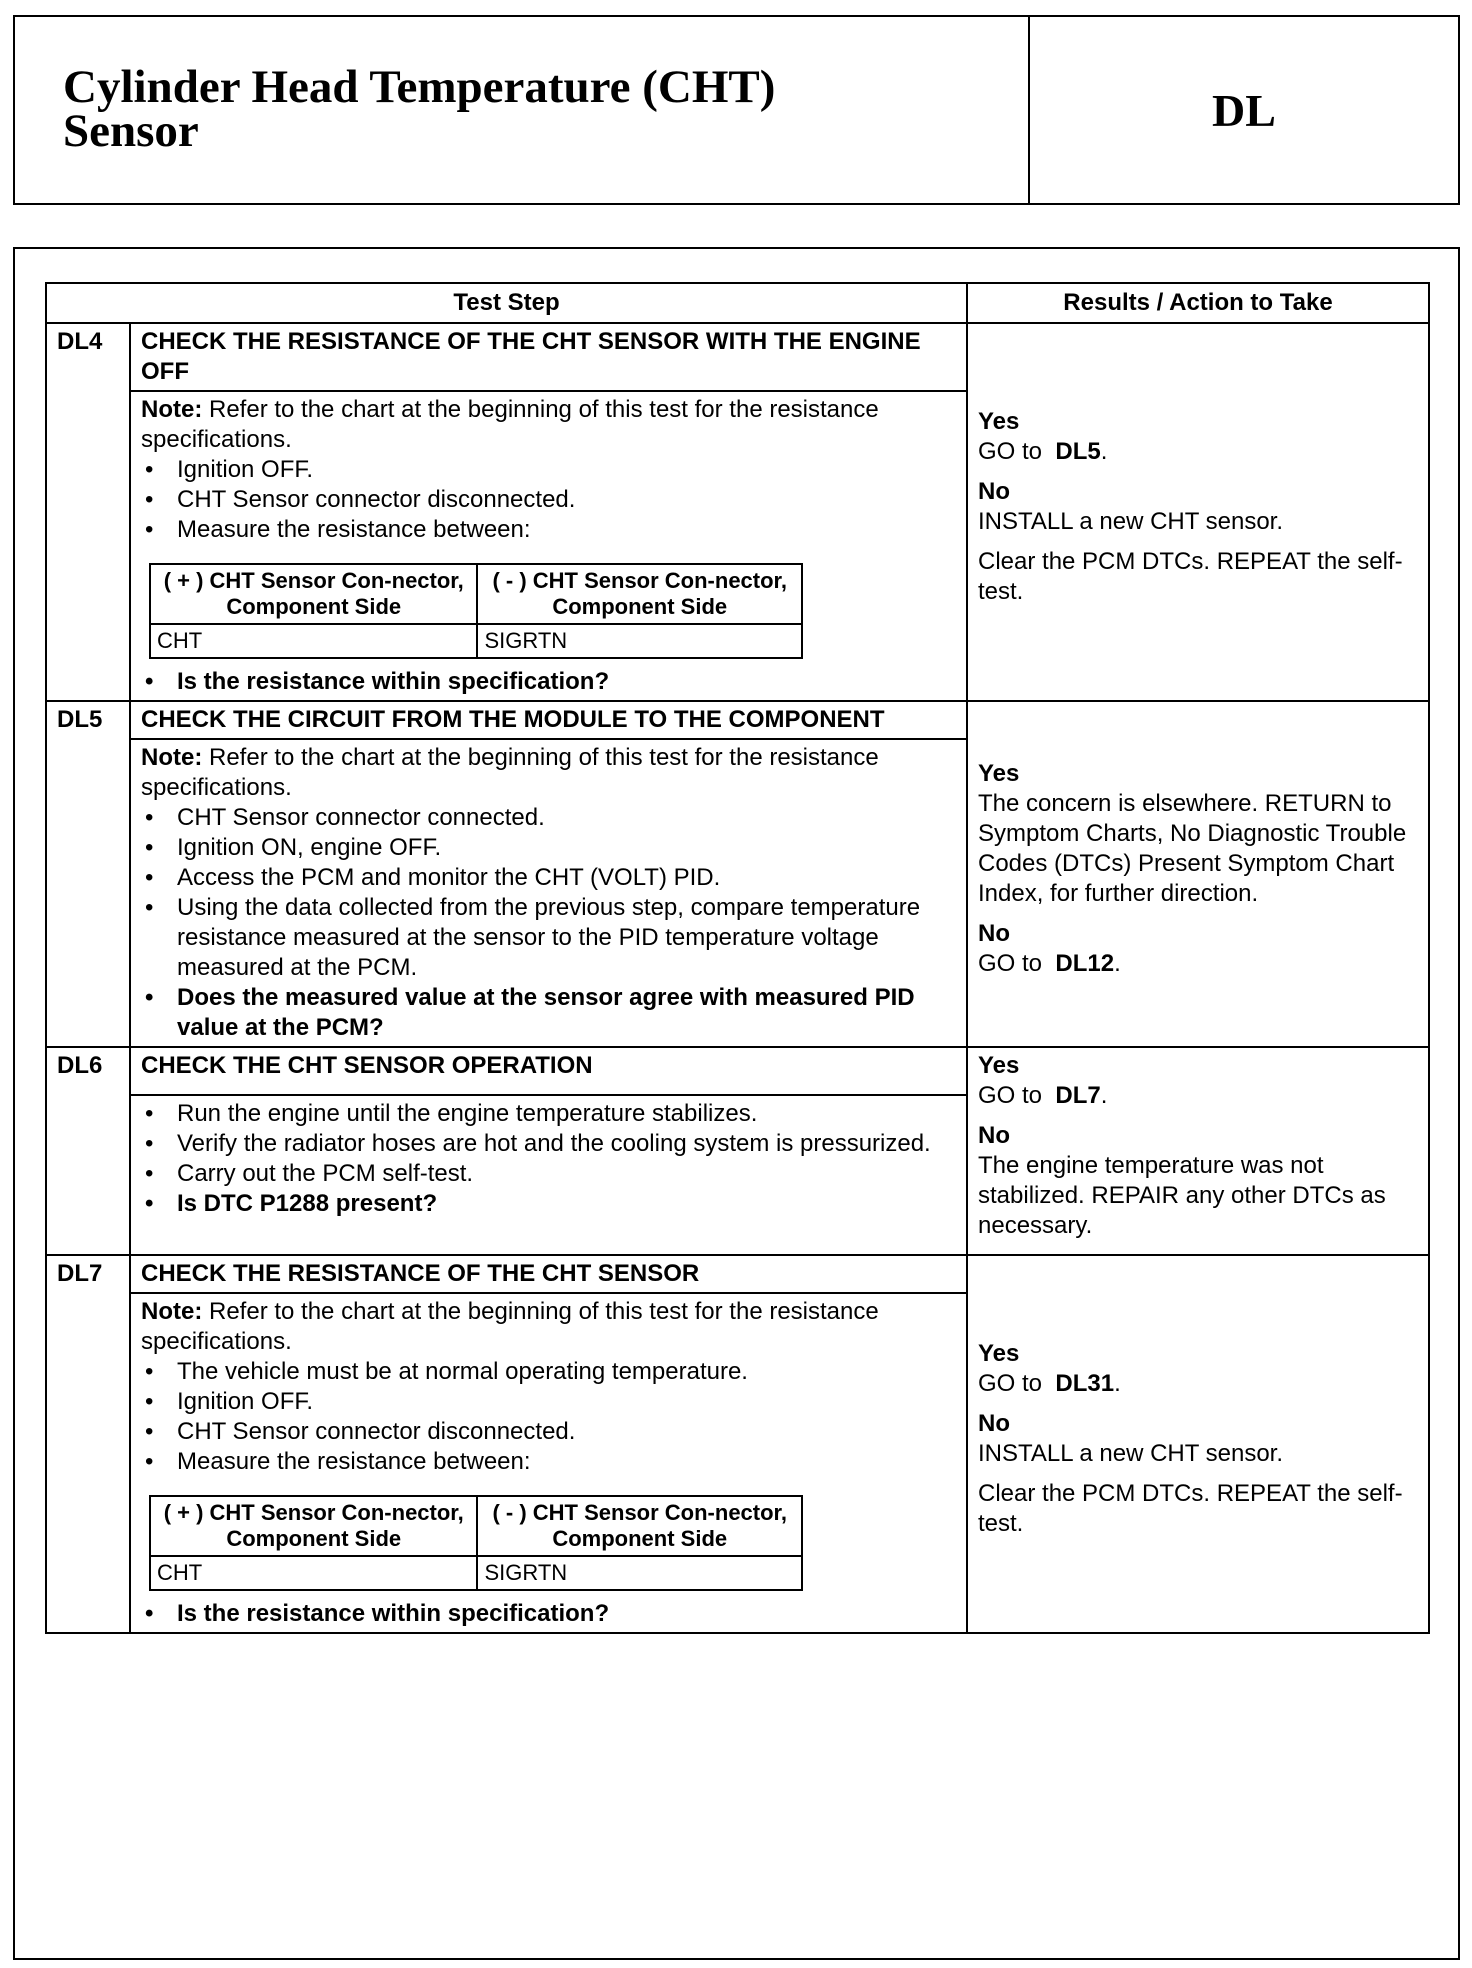 This screenshot has height=1968, width=1472. I want to click on header: Cylinder Head Temperature (CHT) Sensor DL, so click(736, 110).